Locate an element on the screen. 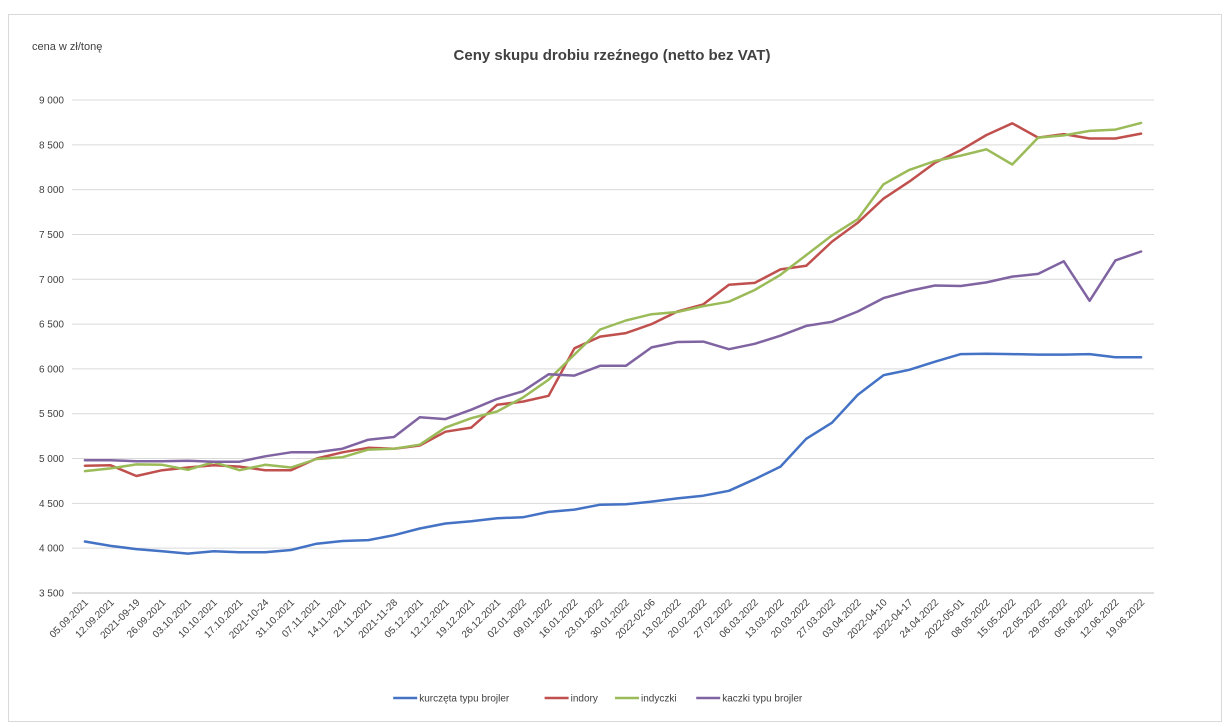  legend-item: kaczki typu brojler is located at coordinates (749, 699).